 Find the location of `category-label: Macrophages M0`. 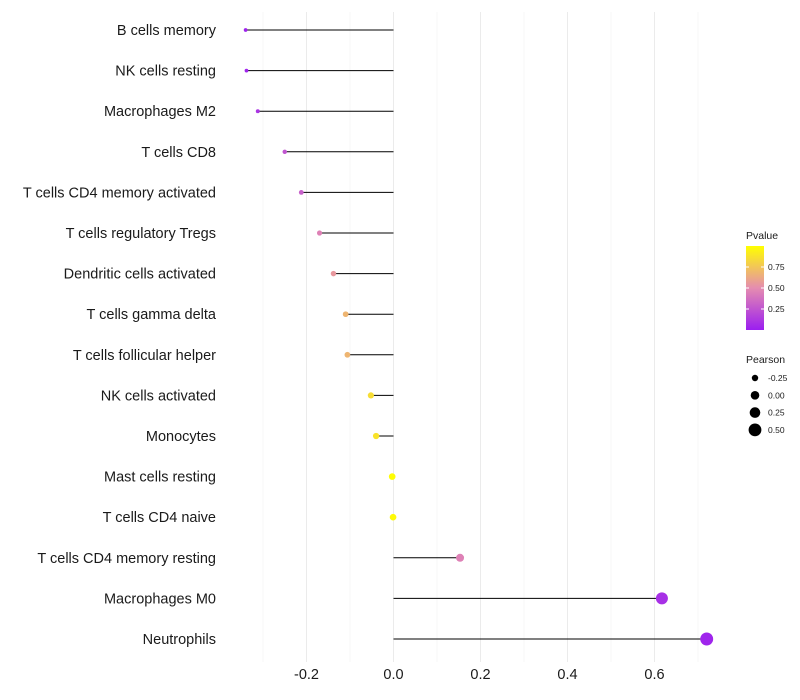

category-label: Macrophages M0 is located at coordinates (160, 599).